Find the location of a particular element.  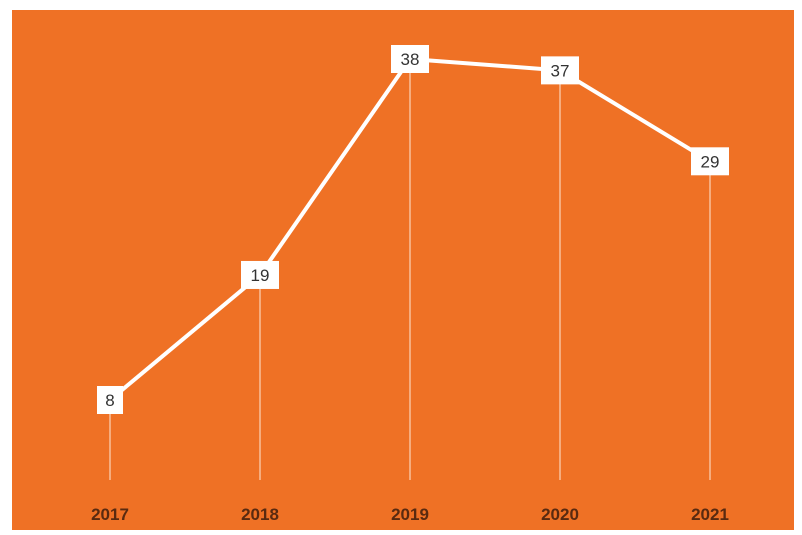

data-point-2020: 37 is located at coordinates (560, 70).